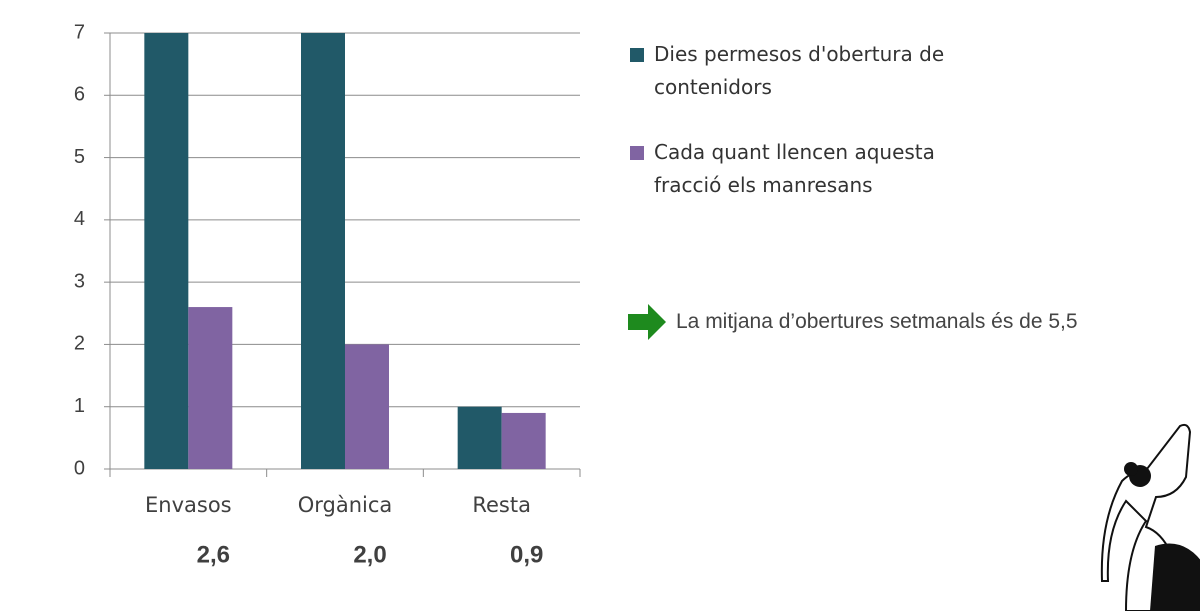 The width and height of the screenshot is (1200, 611). I want to click on legend-item: Dies permesos d'obertura de contenidors, so click(795, 71).